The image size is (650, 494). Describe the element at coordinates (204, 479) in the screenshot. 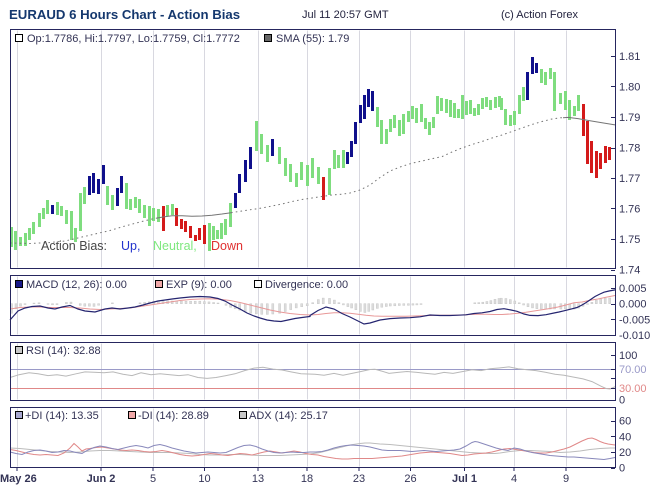

I see `svg-text: 10` at that location.